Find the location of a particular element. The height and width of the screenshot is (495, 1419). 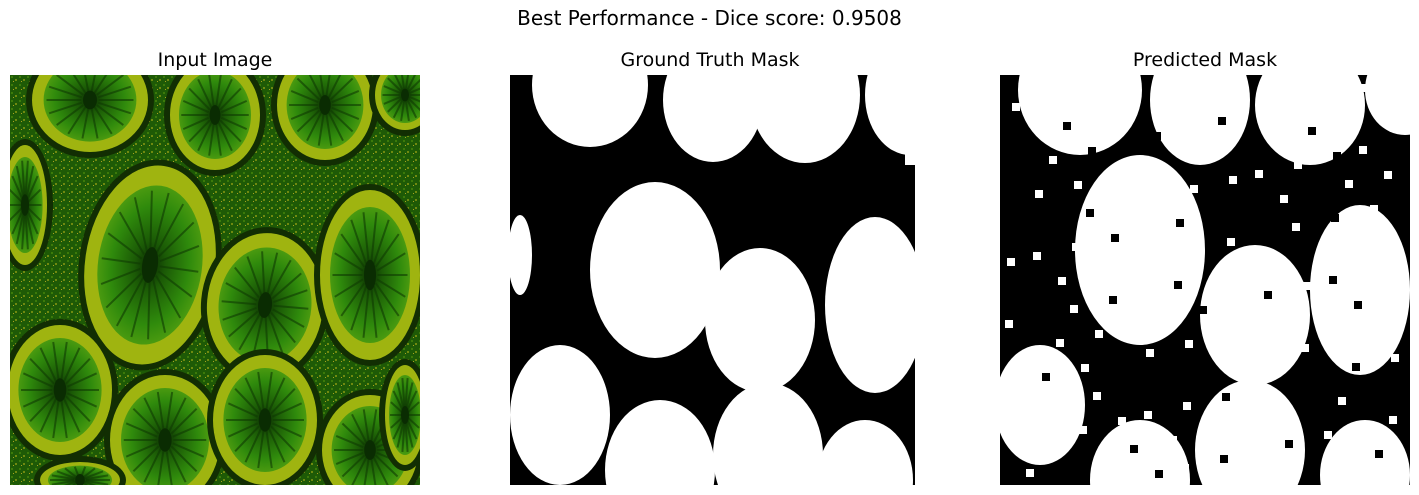

ground-truth-title: Ground Truth Mask is located at coordinates (710, 60).